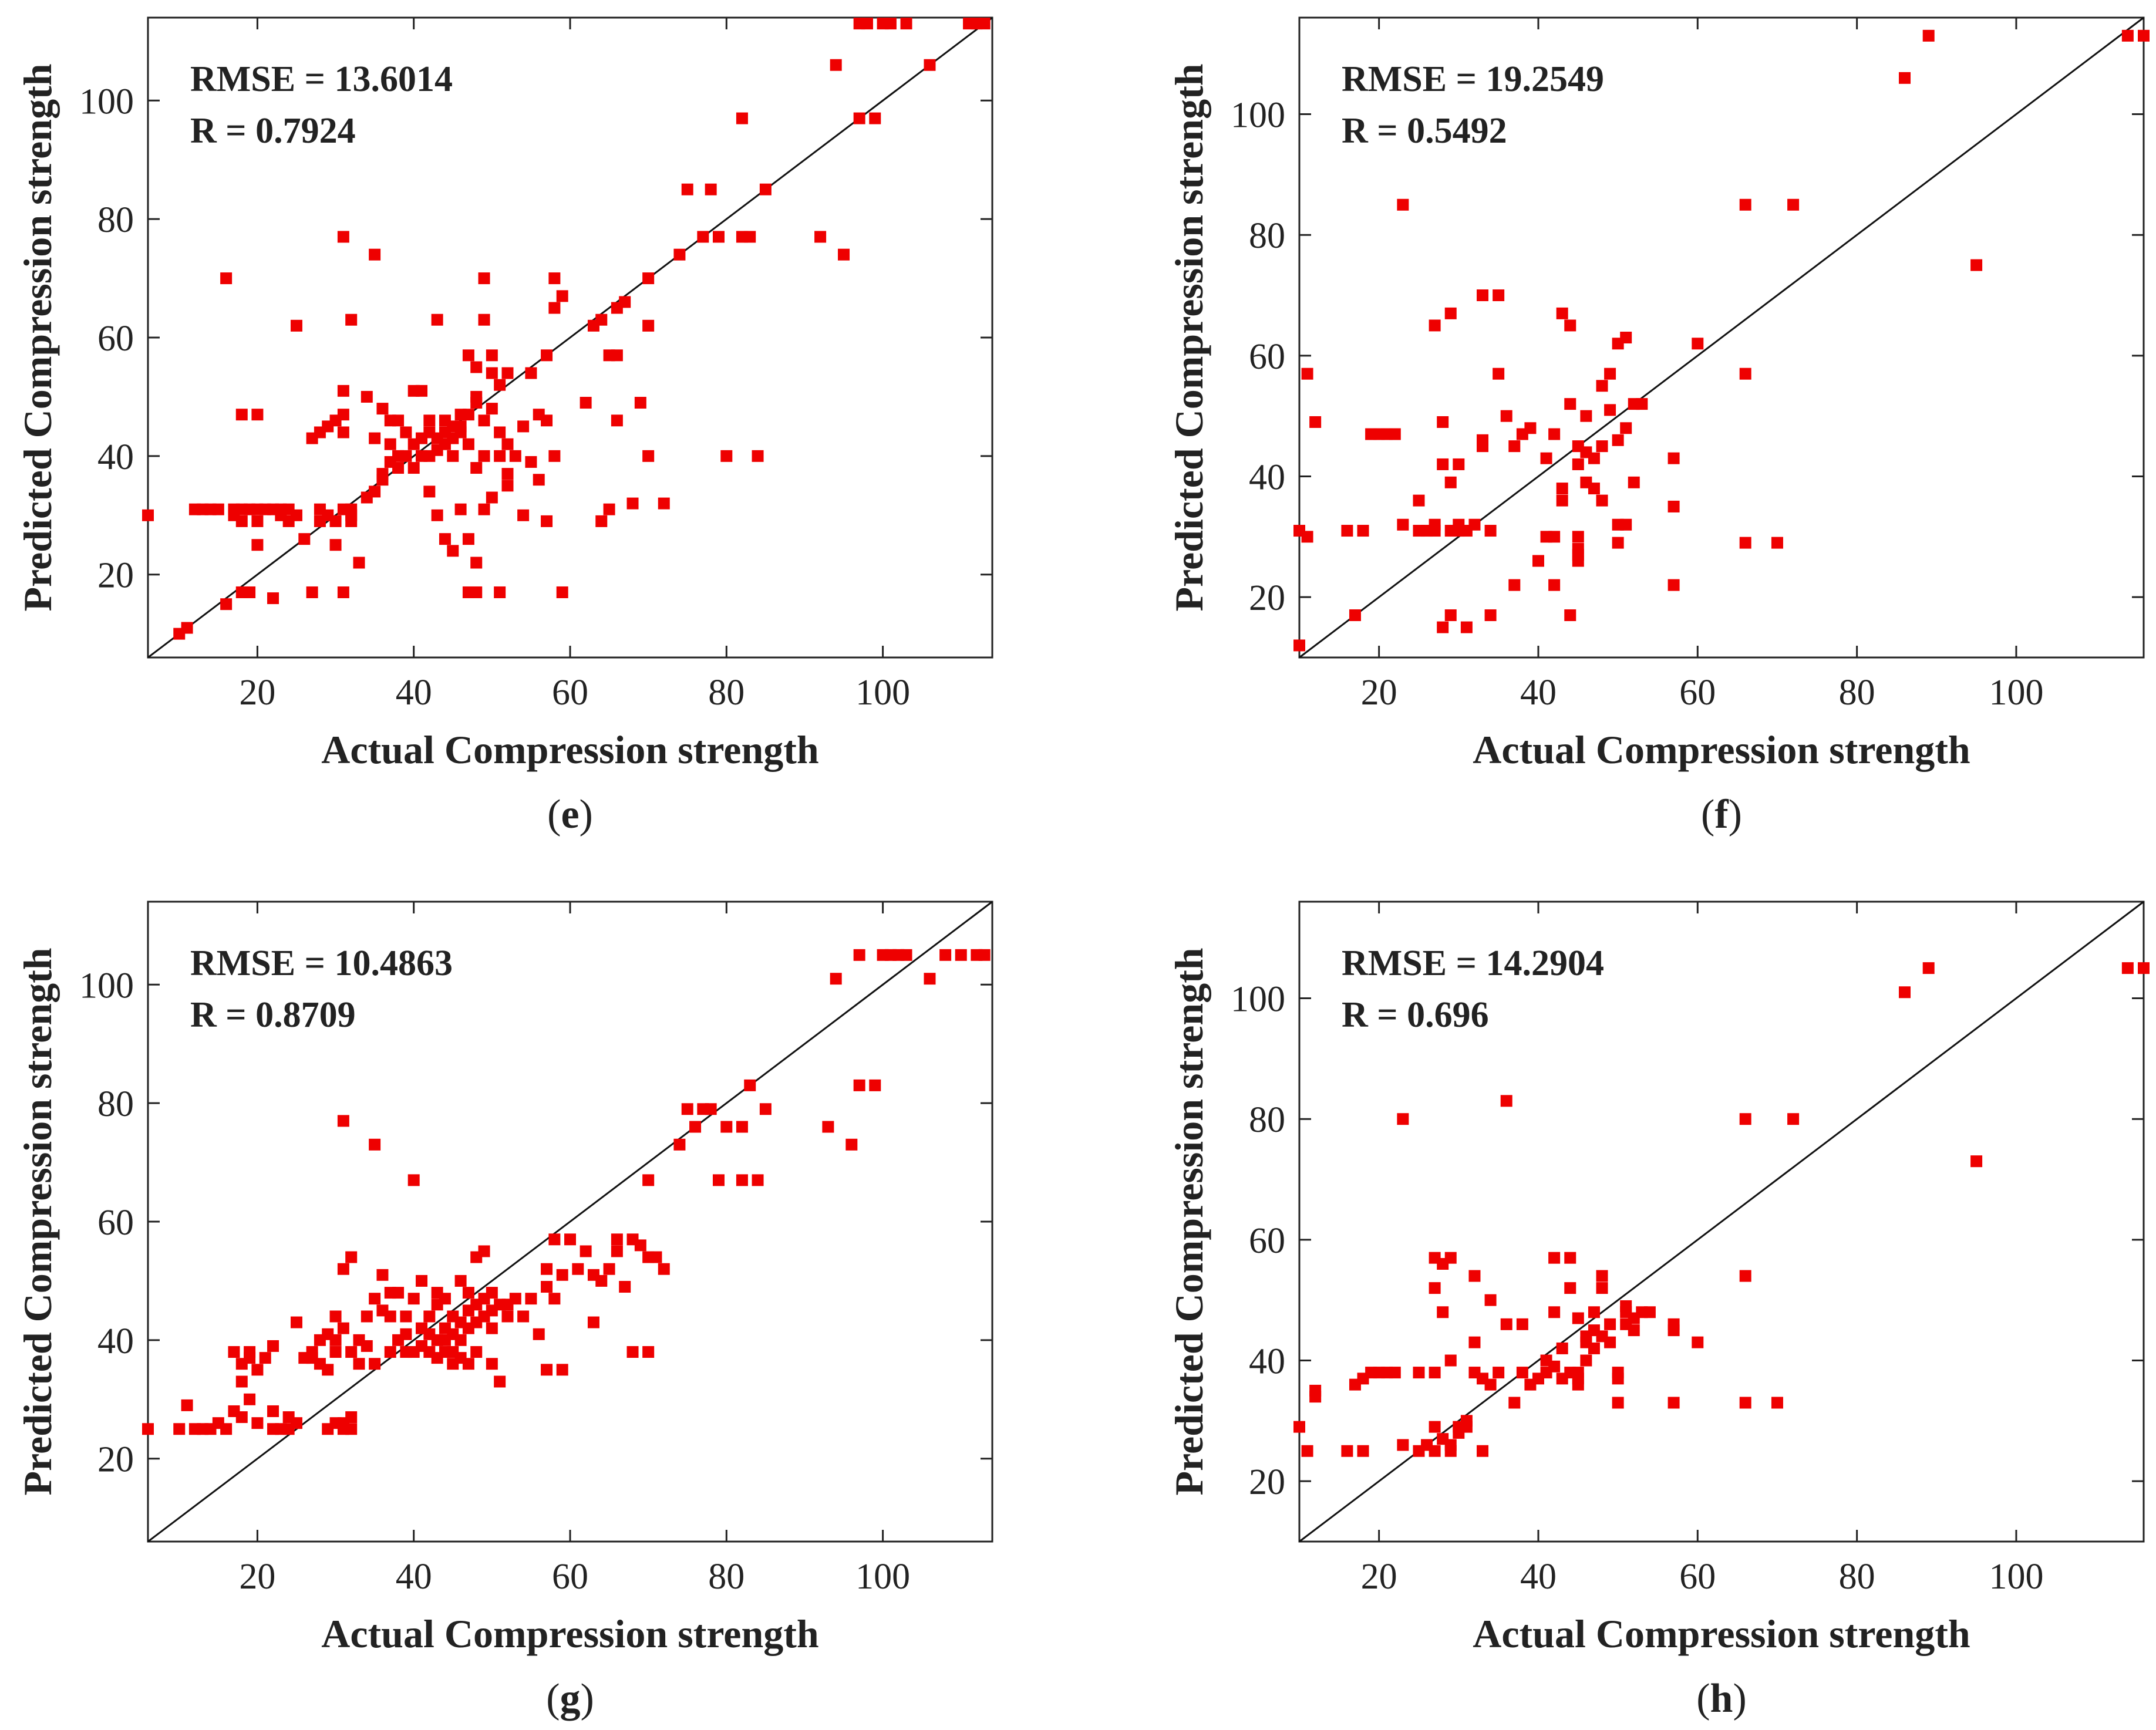  I want to click on x-tick-label: 60, so click(1697, 693).